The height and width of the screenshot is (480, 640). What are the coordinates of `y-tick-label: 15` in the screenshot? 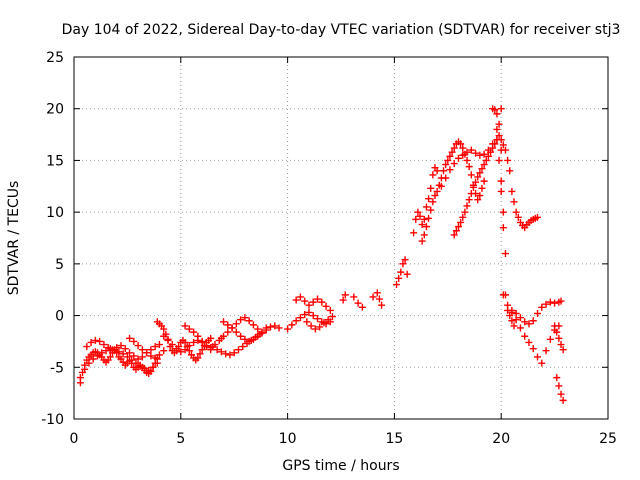 It's located at (55, 161).